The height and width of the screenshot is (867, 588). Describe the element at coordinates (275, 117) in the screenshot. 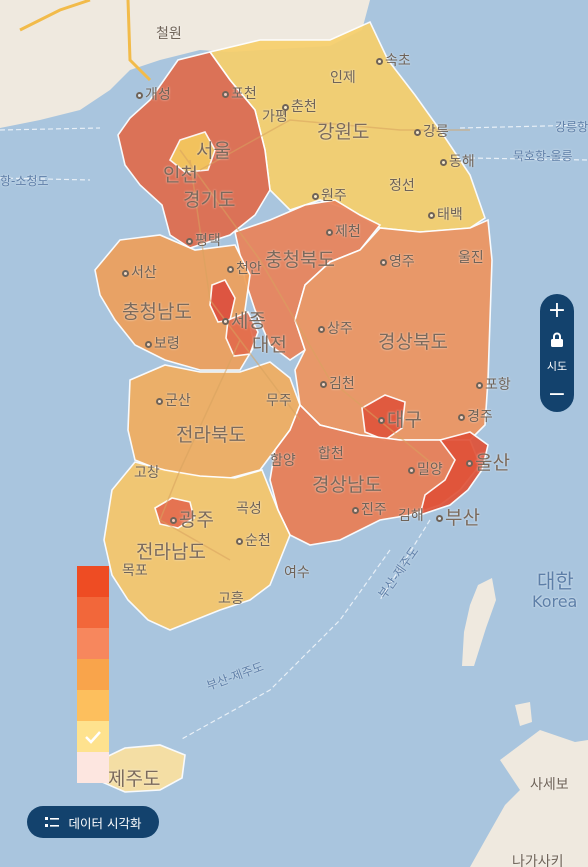

I see `label-gapyeong: 가평` at that location.